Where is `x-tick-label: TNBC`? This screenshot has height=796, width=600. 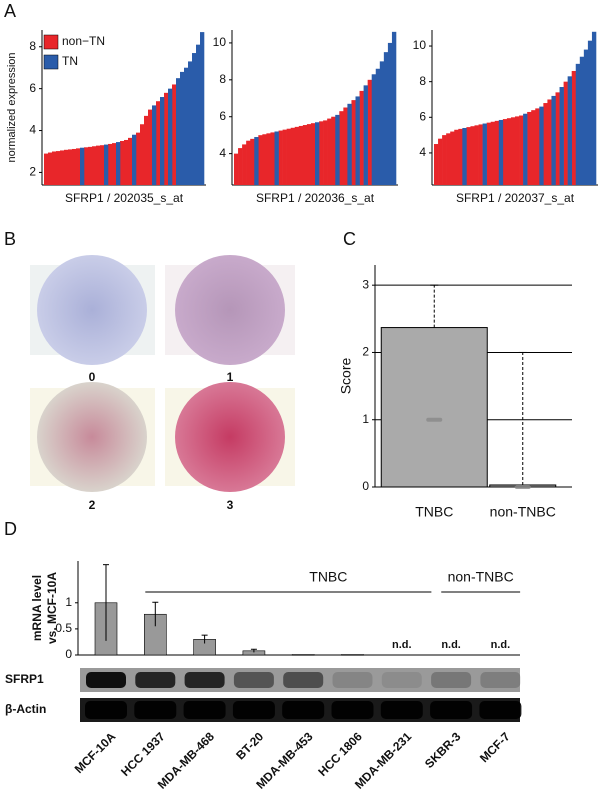
x-tick-label: TNBC is located at coordinates (434, 512).